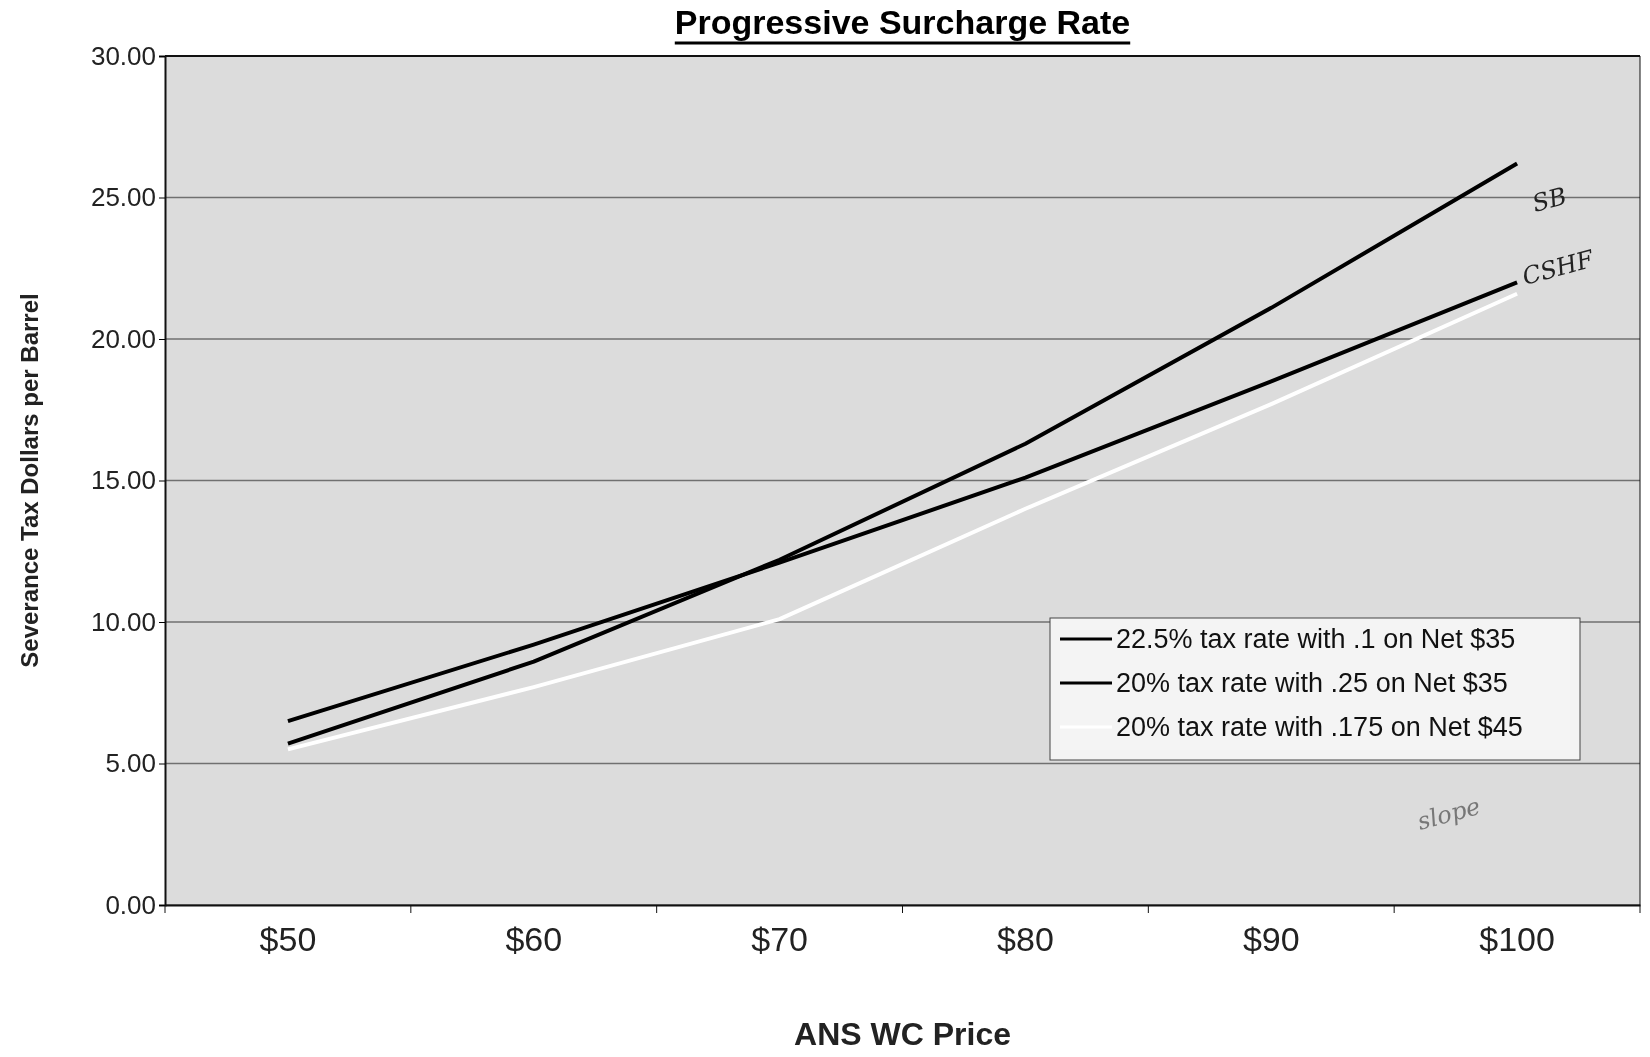 The width and height of the screenshot is (1650, 1057). I want to click on x-tick-label: $100, so click(1517, 939).